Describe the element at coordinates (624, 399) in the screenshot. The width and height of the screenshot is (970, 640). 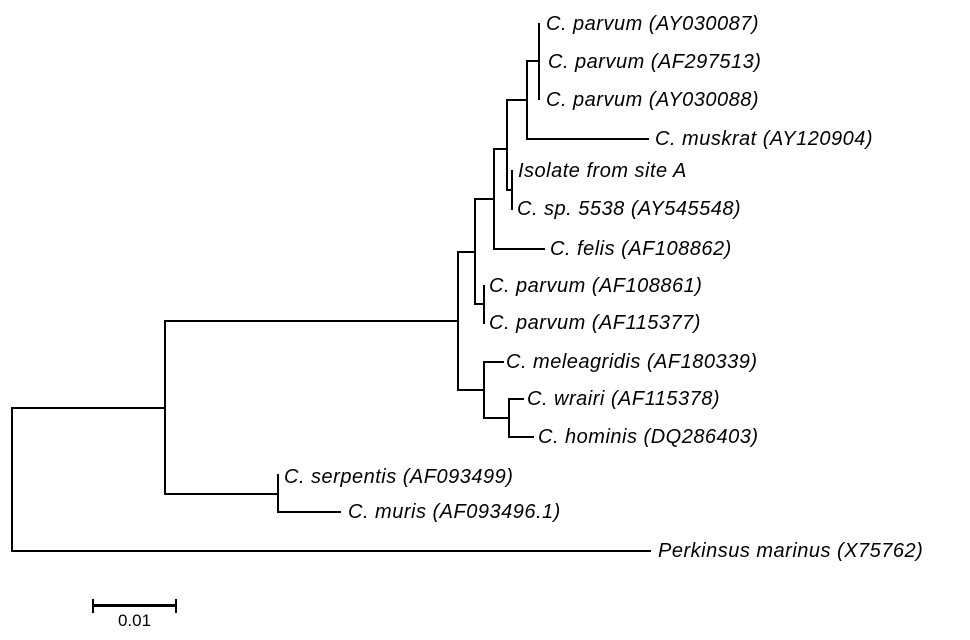
I see `taxon-label: C. wrairi (AF115378)` at that location.